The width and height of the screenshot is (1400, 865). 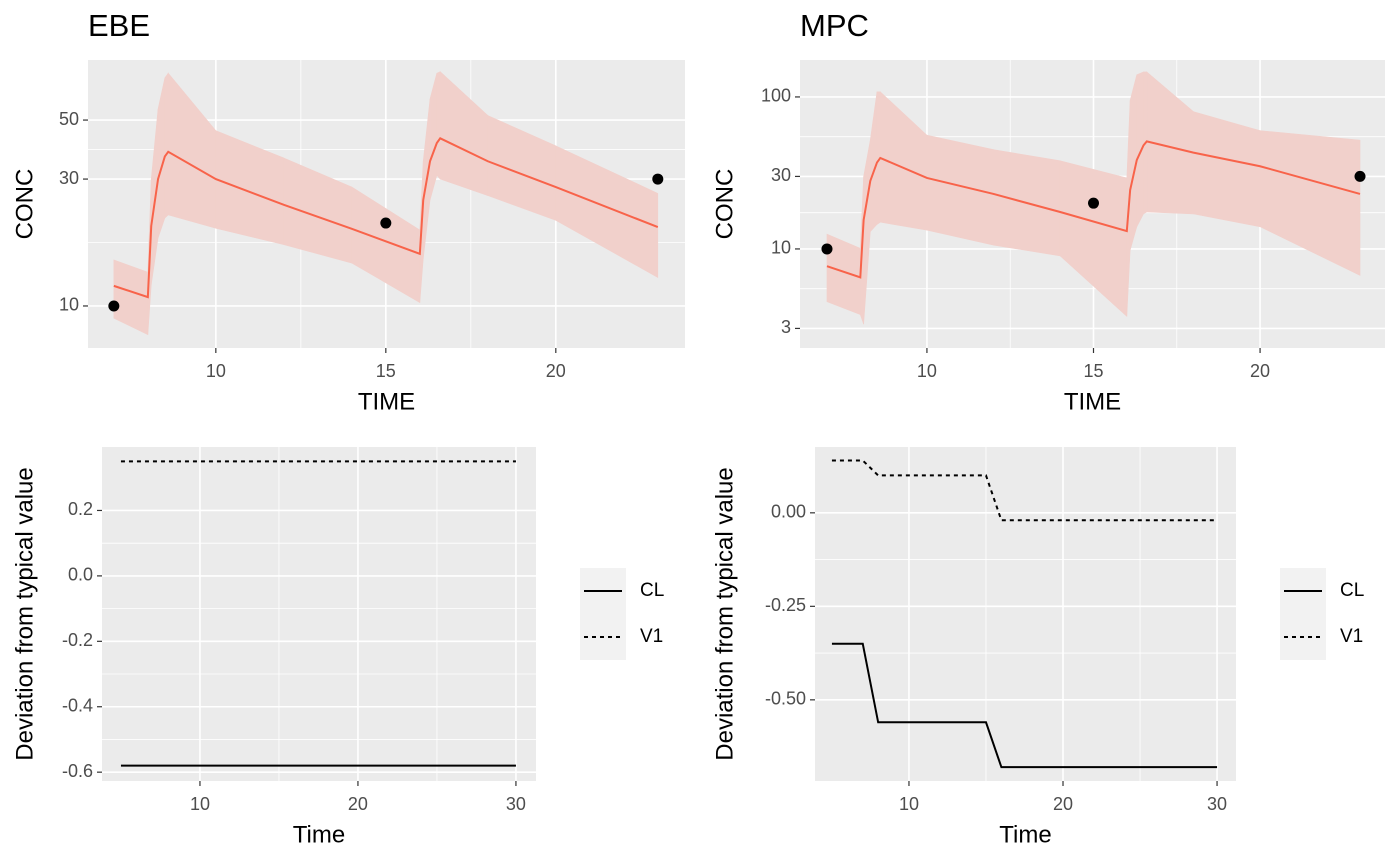 I want to click on y-tick-label: 0.2, so click(x=80, y=509).